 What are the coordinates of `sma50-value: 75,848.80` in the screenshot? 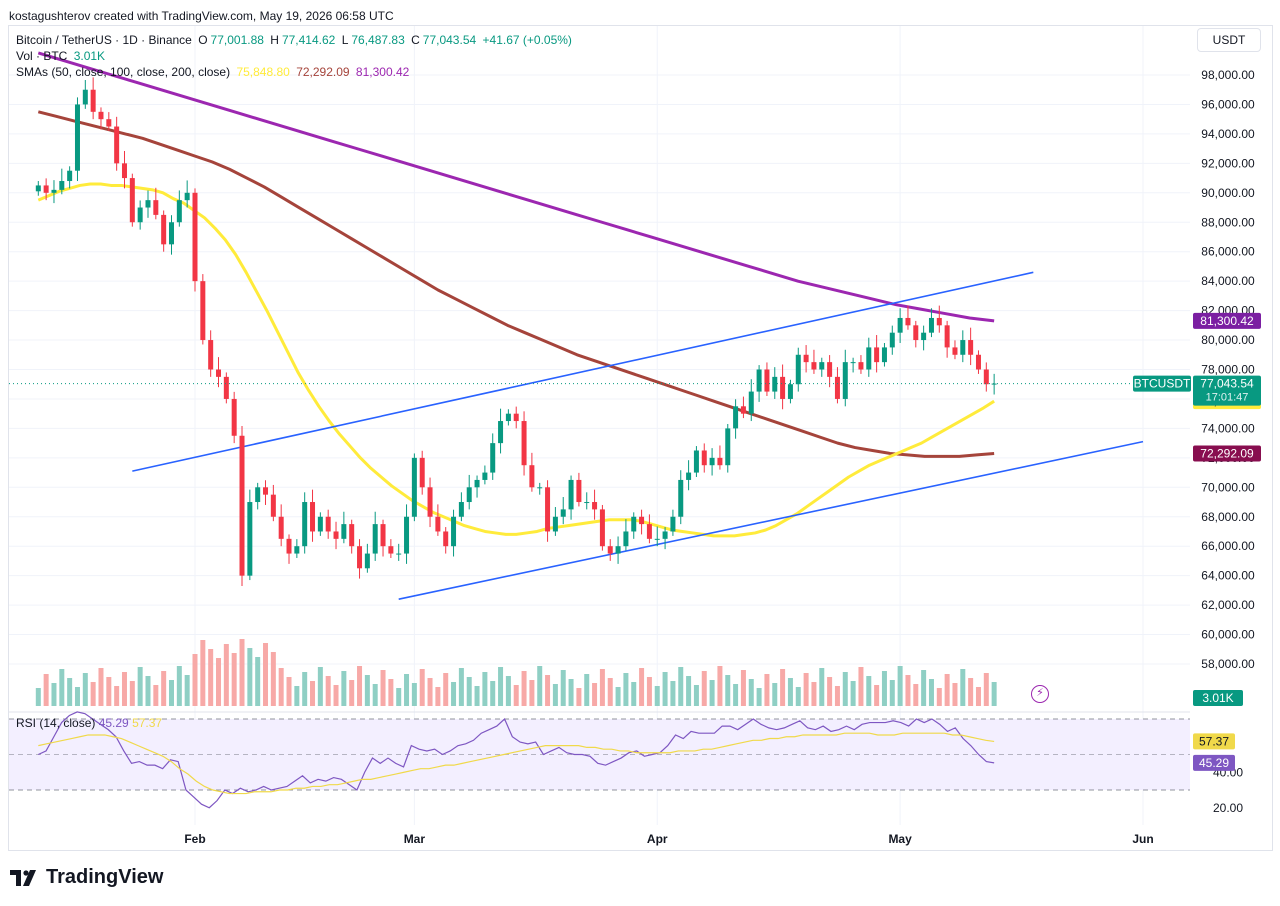 It's located at (263, 72).